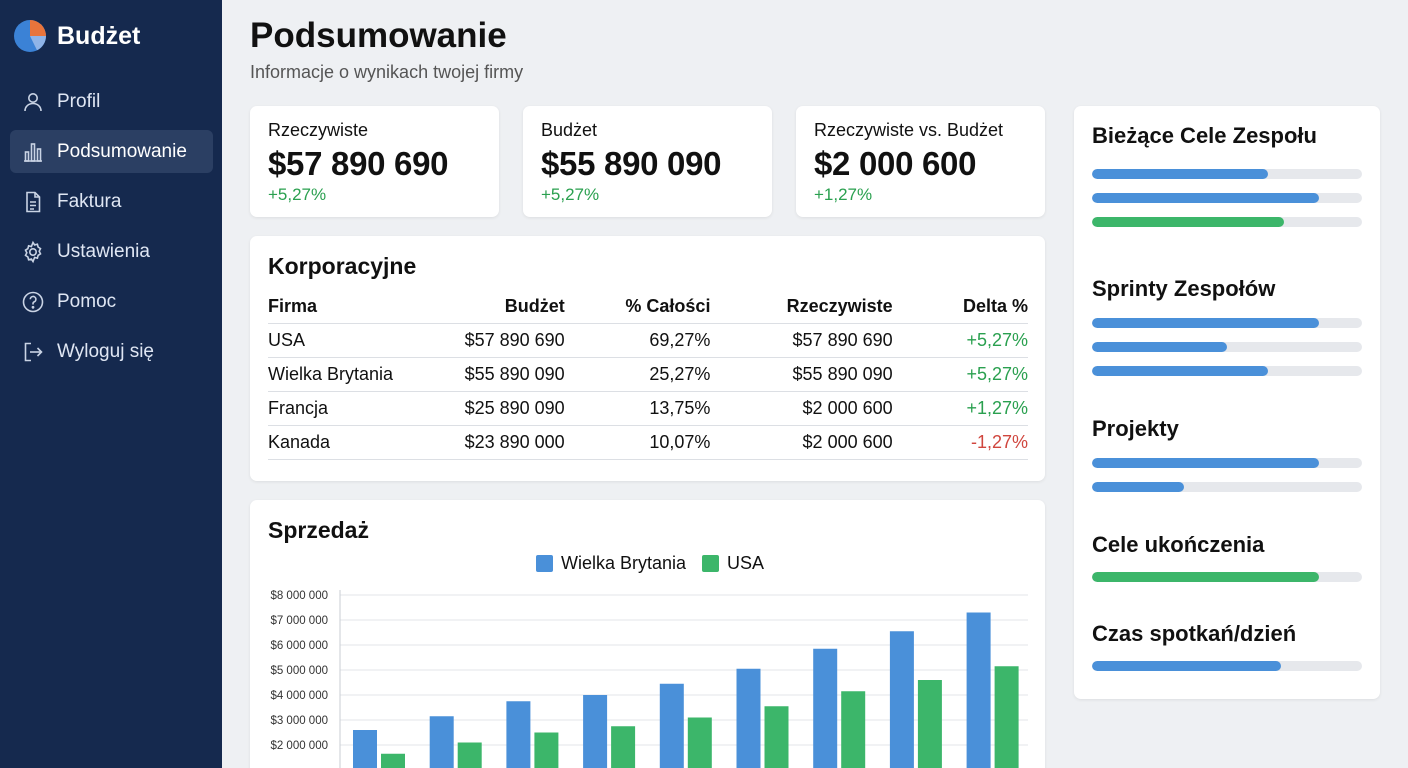 This screenshot has height=768, width=1408. Describe the element at coordinates (346, 442) in the screenshot. I see `cell-company: Kanada` at that location.